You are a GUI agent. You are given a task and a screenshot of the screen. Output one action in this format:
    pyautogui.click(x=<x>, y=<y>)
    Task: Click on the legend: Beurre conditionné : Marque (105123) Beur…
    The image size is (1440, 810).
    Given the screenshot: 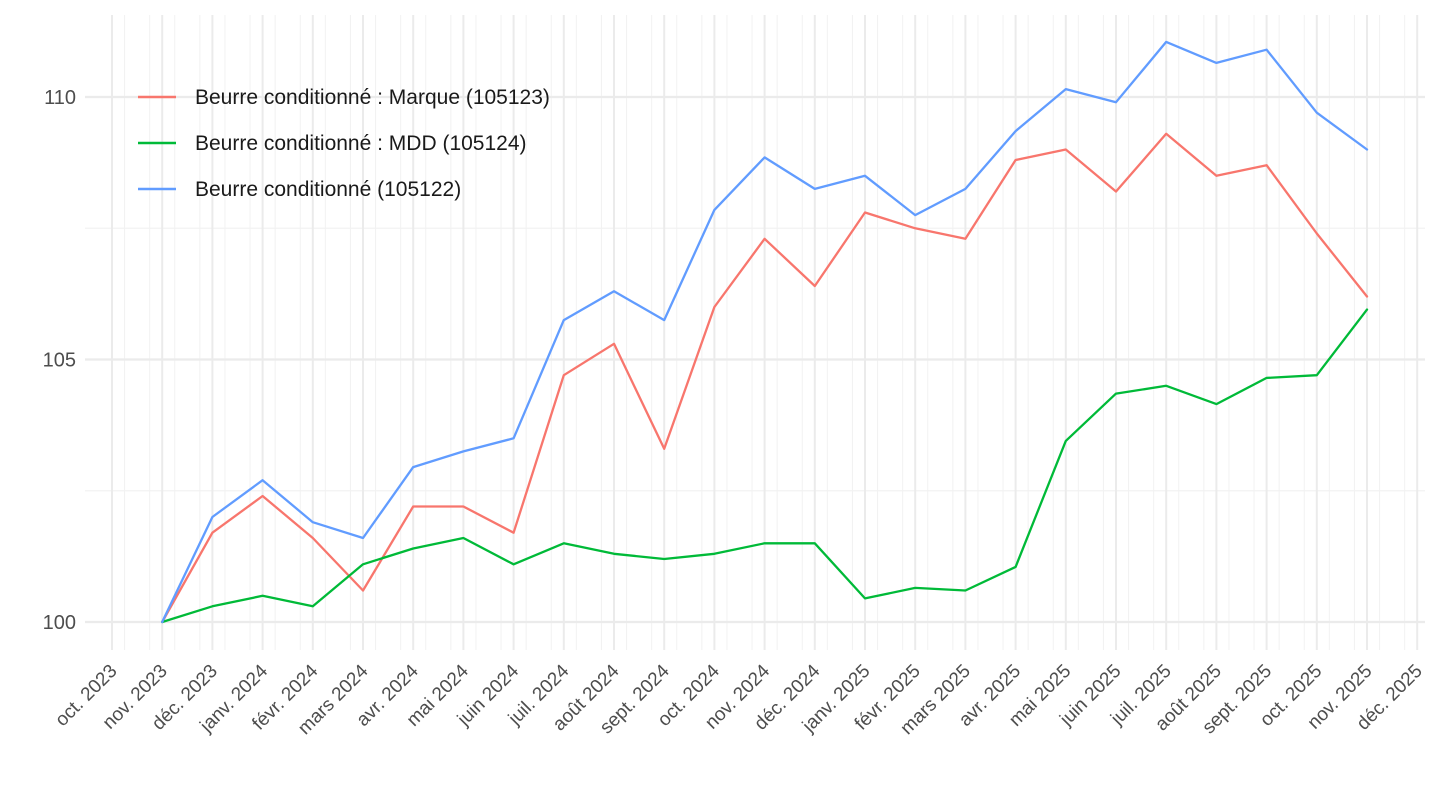 What is the action you would take?
    pyautogui.click(x=344, y=143)
    